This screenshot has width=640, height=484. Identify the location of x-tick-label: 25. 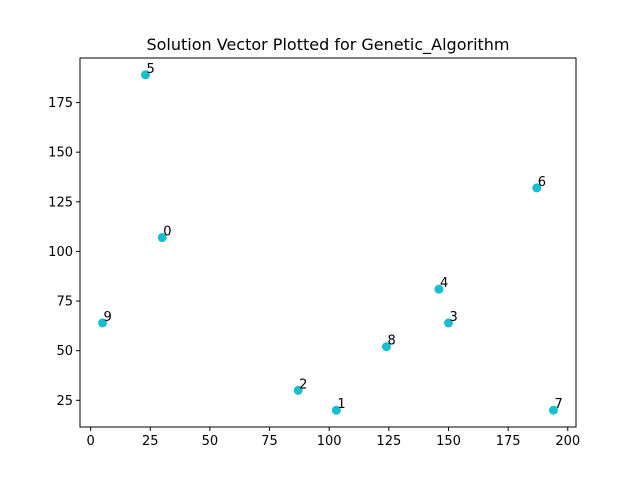
(150, 441).